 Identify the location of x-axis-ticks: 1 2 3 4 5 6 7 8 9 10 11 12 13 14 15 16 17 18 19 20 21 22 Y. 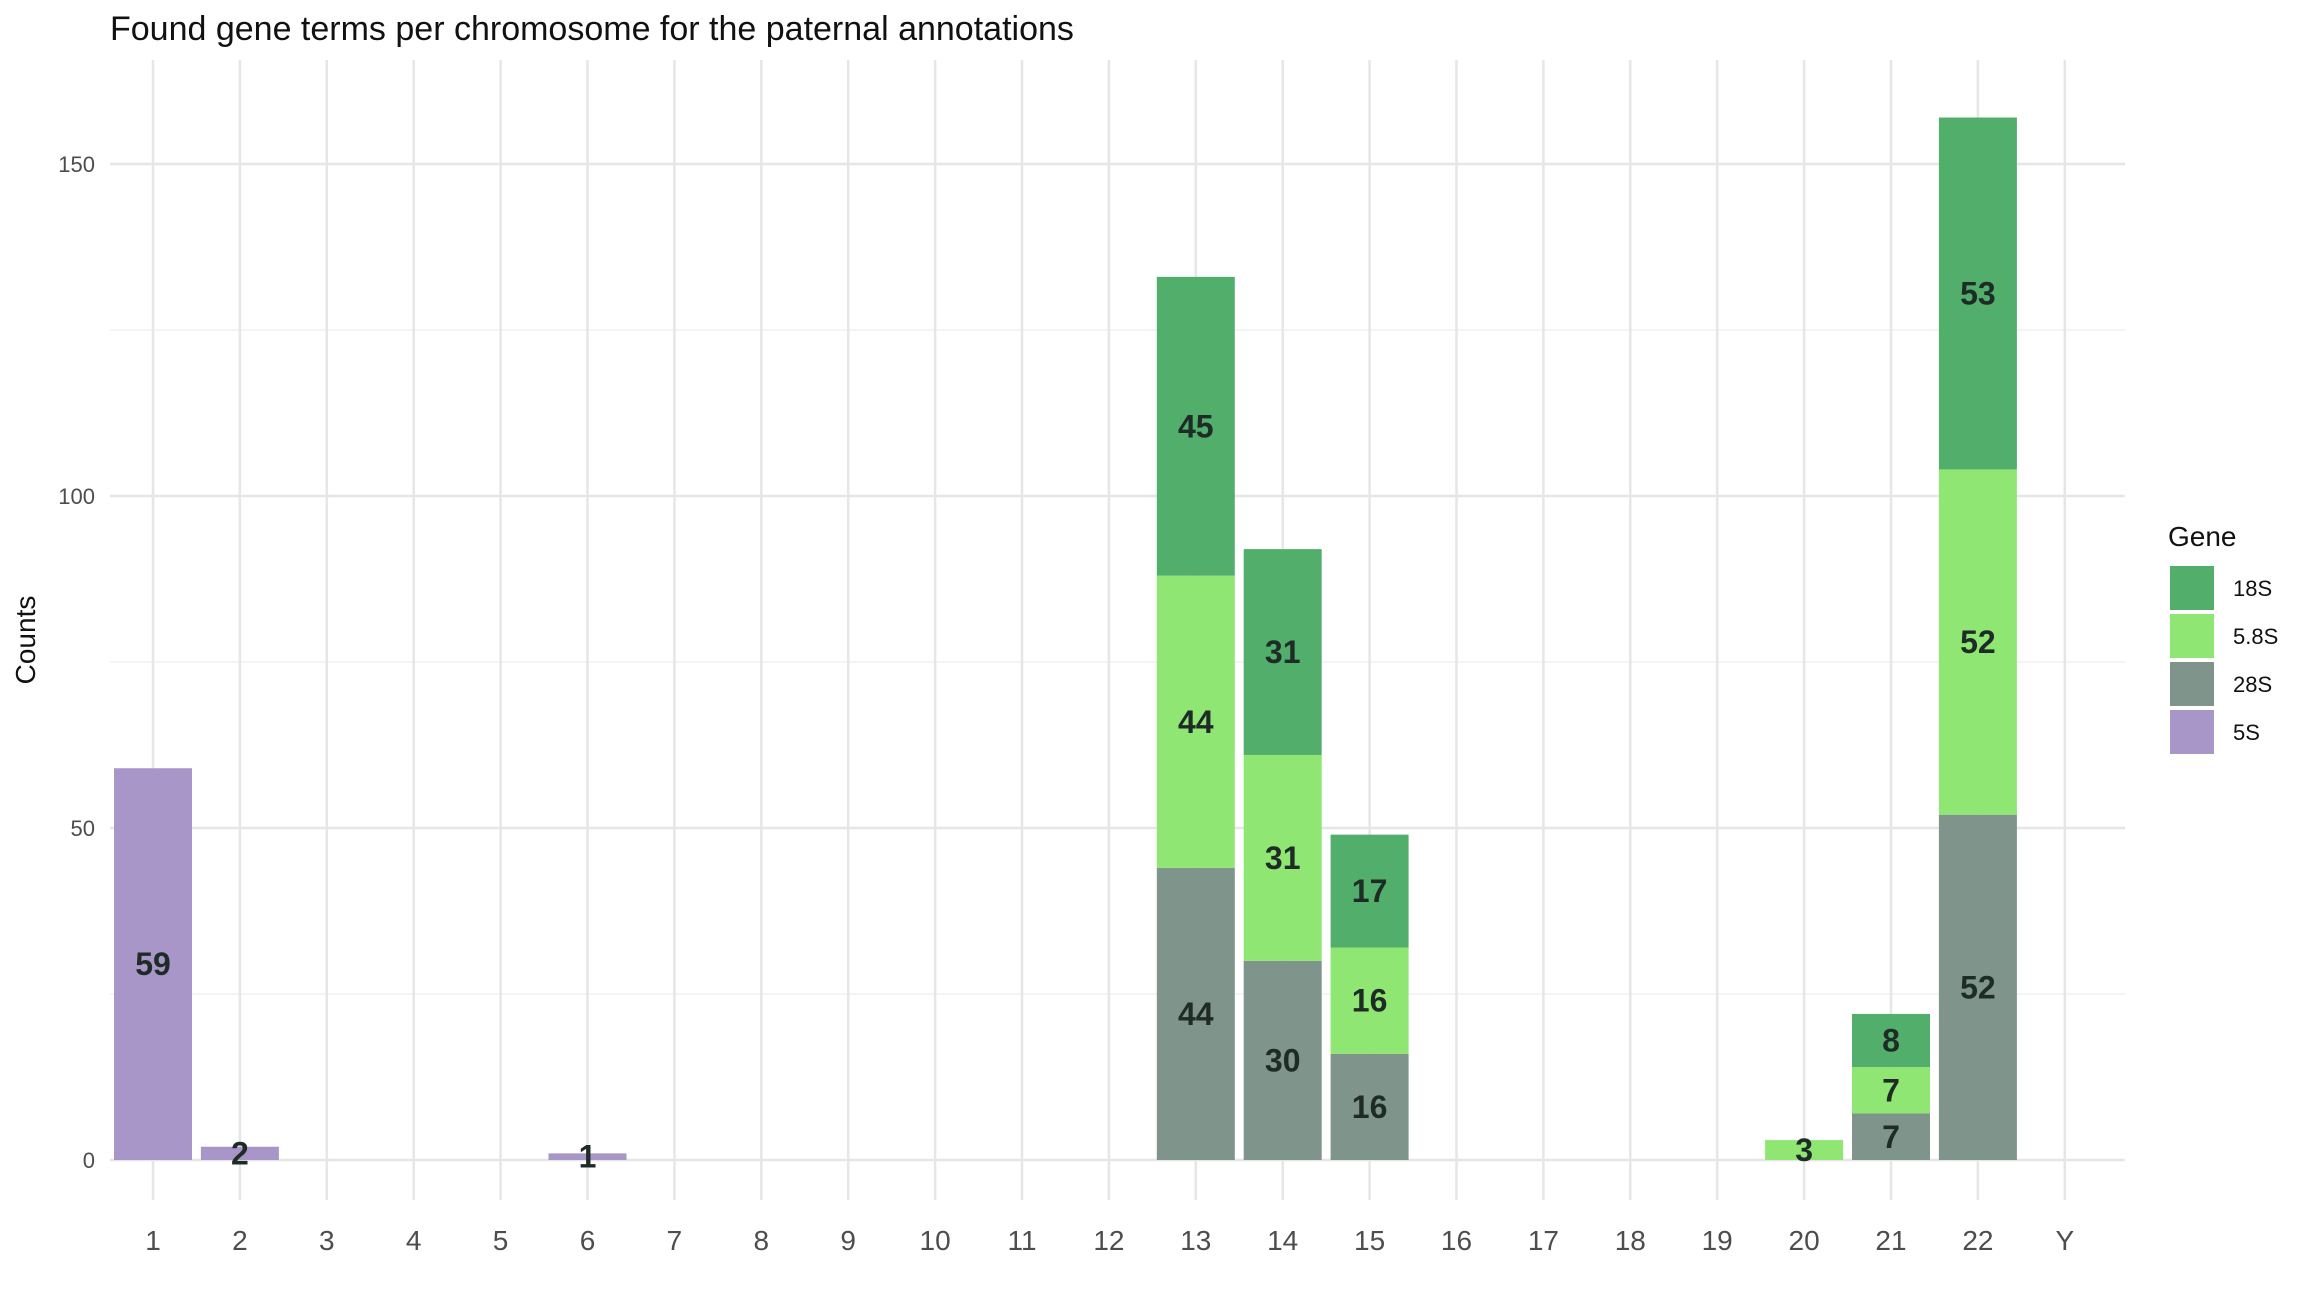
(1109, 1240).